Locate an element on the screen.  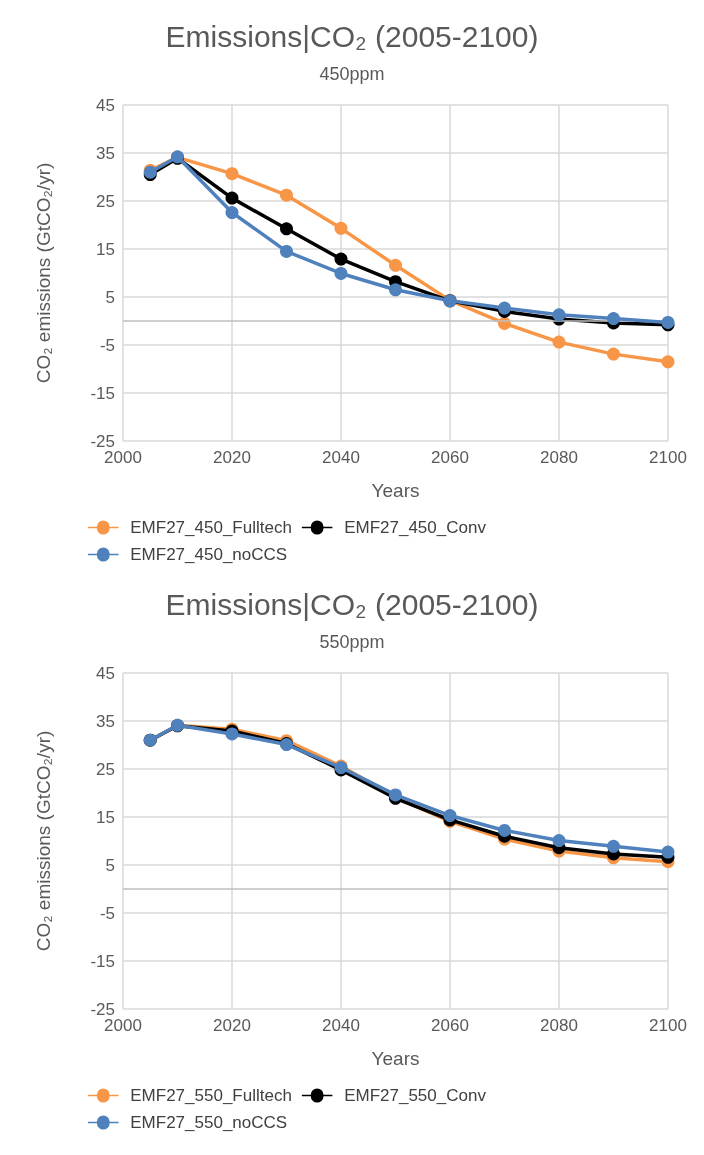
legend-label: EMF27_550_noCCS is located at coordinates (209, 1122).